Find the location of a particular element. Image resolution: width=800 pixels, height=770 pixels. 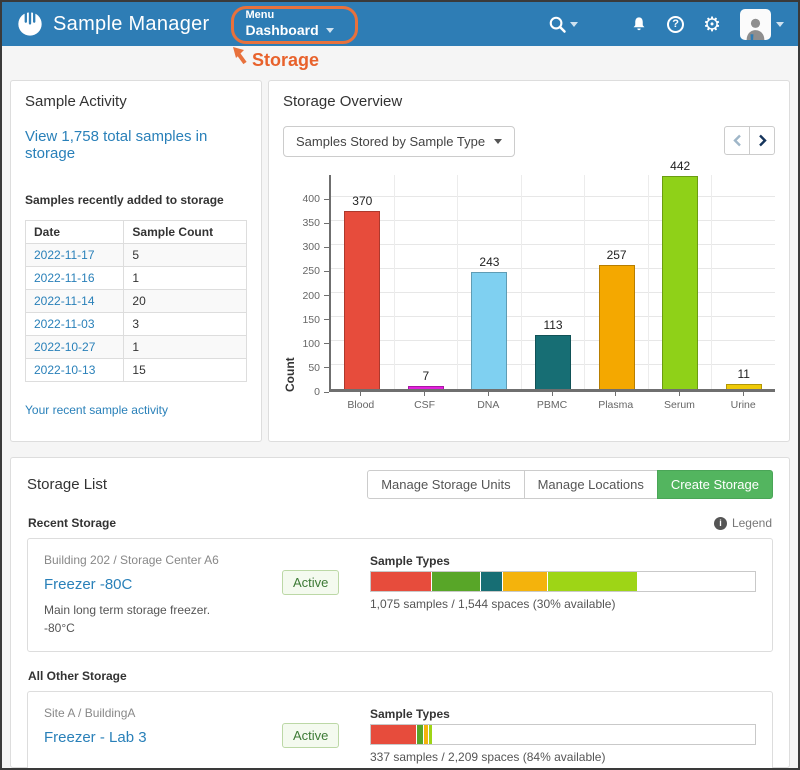

table-row: 2022-10-13 15 is located at coordinates (135, 370).